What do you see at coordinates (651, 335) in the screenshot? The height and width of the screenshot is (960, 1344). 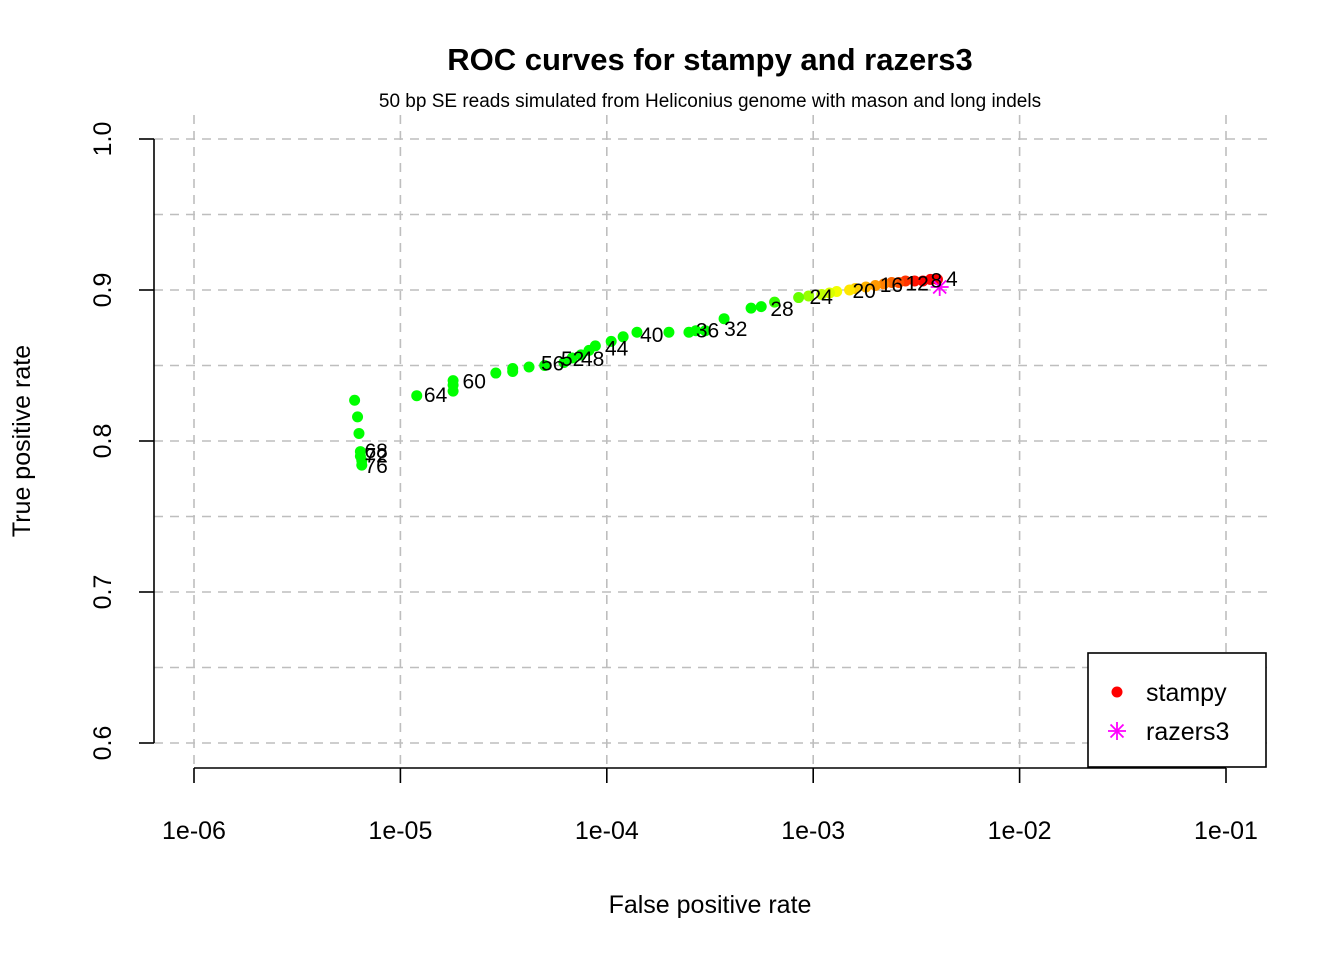 I see `point-label: 40` at bounding box center [651, 335].